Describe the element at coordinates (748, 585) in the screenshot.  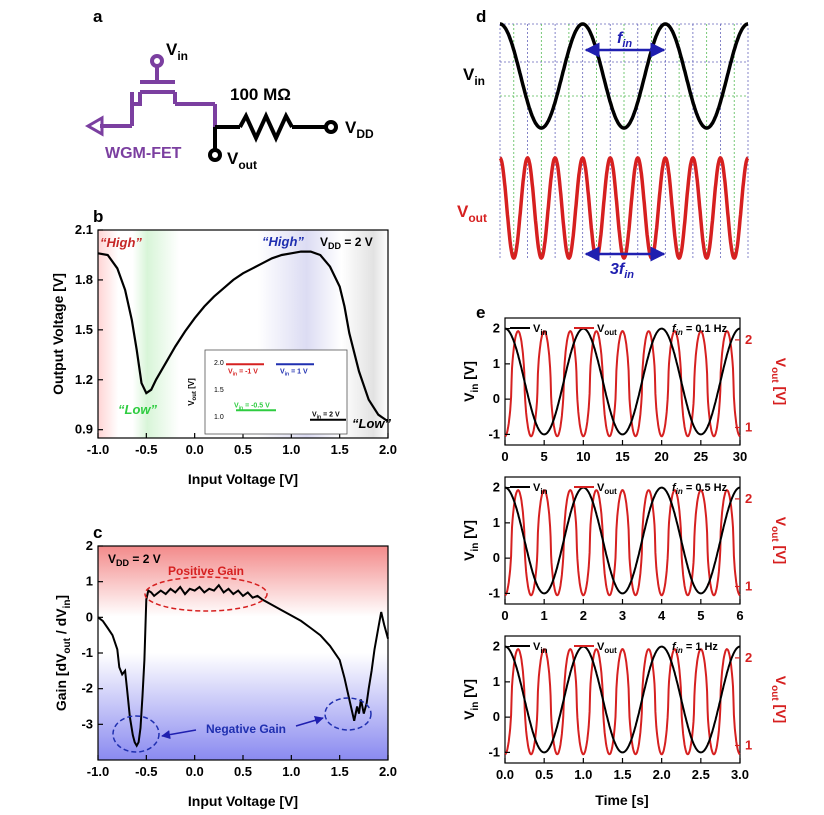
I see `chart-e2-y2tick-label: 1` at that location.